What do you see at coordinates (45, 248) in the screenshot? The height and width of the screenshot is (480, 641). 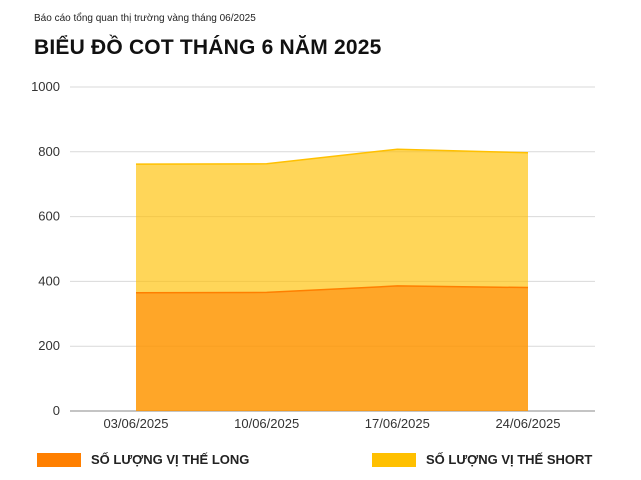 I see `y-axis-ticks: 0 200 400 600 800 1000` at bounding box center [45, 248].